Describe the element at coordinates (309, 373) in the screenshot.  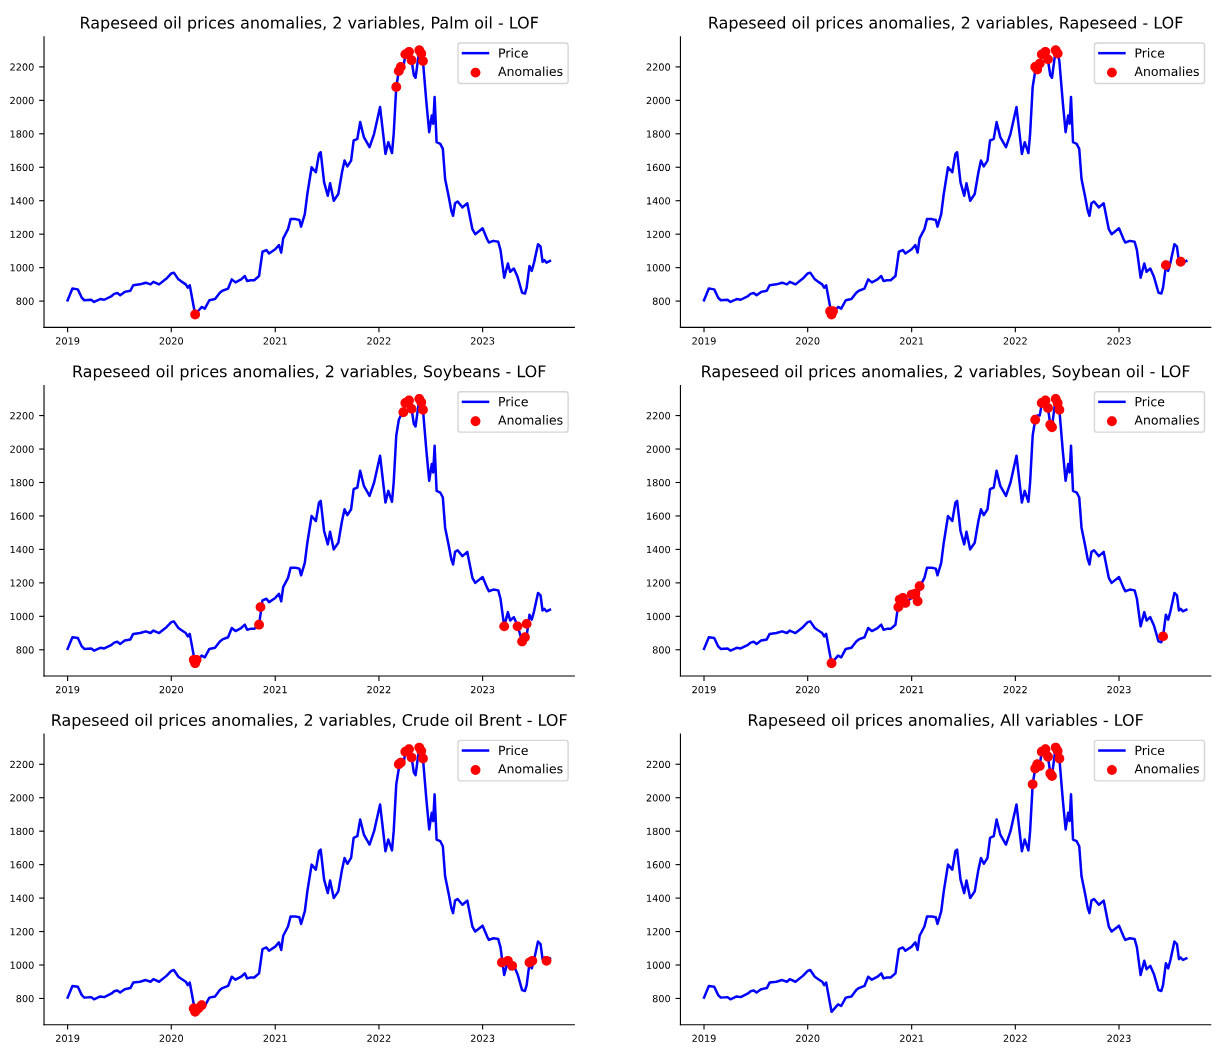
I see `chart-title: Rapeseed oil prices anomalies, 2 variables, Soybeans - LOF` at that location.